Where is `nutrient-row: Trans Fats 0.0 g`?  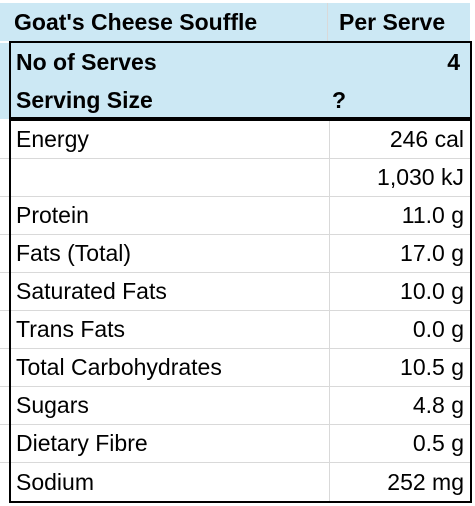 nutrient-row: Trans Fats 0.0 g is located at coordinates (237, 330).